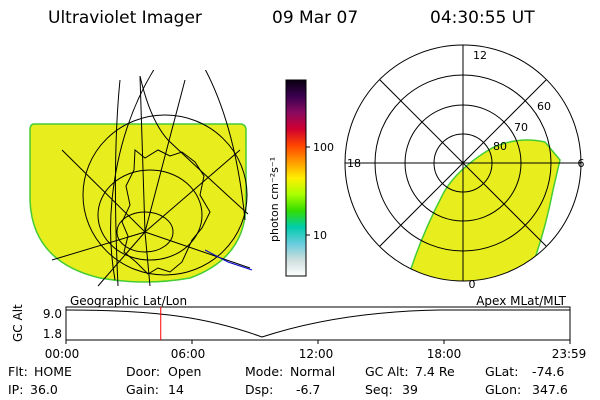 Image resolution: width=600 pixels, height=400 pixels. I want to click on dsp-value: -6.7, so click(308, 389).